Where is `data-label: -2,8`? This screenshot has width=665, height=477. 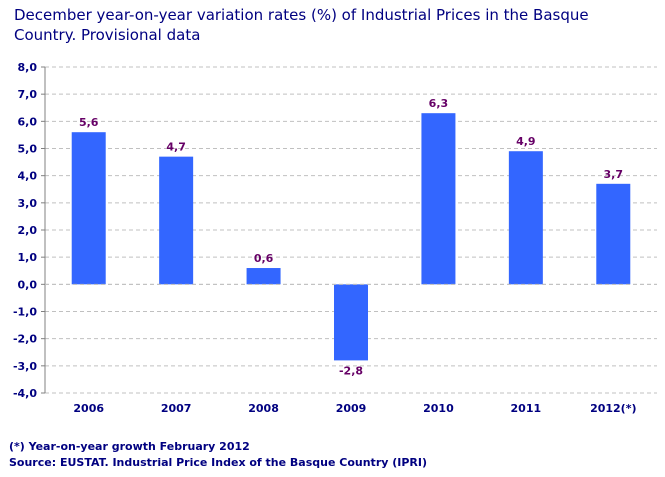 data-label: -2,8 is located at coordinates (351, 370).